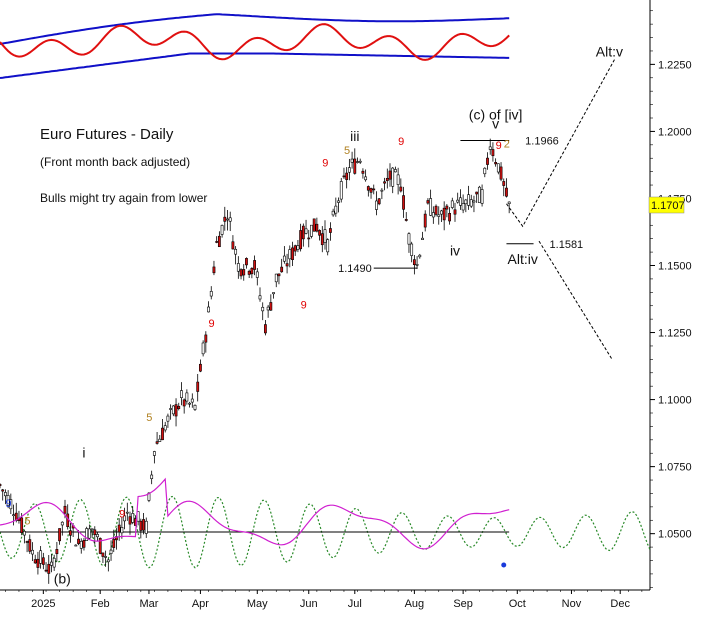 The height and width of the screenshot is (626, 703). What do you see at coordinates (257, 604) in the screenshot?
I see `x-tick-label: May` at bounding box center [257, 604].